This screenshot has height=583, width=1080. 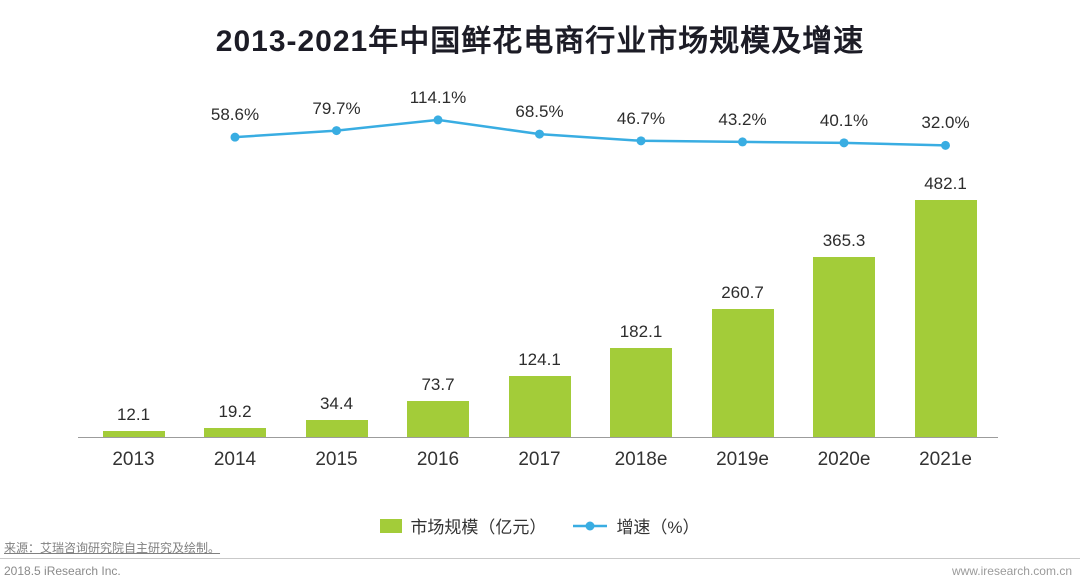 I want to click on growth-label-2014: 58.6%, so click(x=235, y=115).